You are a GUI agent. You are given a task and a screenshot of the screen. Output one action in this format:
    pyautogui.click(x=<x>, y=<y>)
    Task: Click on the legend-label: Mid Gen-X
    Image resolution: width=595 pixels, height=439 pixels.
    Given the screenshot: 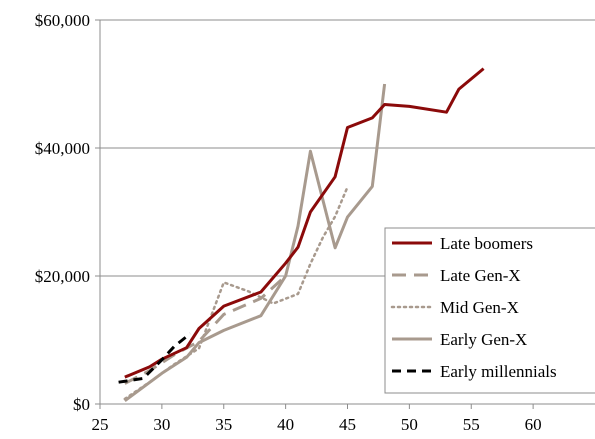 What is the action you would take?
    pyautogui.click(x=479, y=307)
    